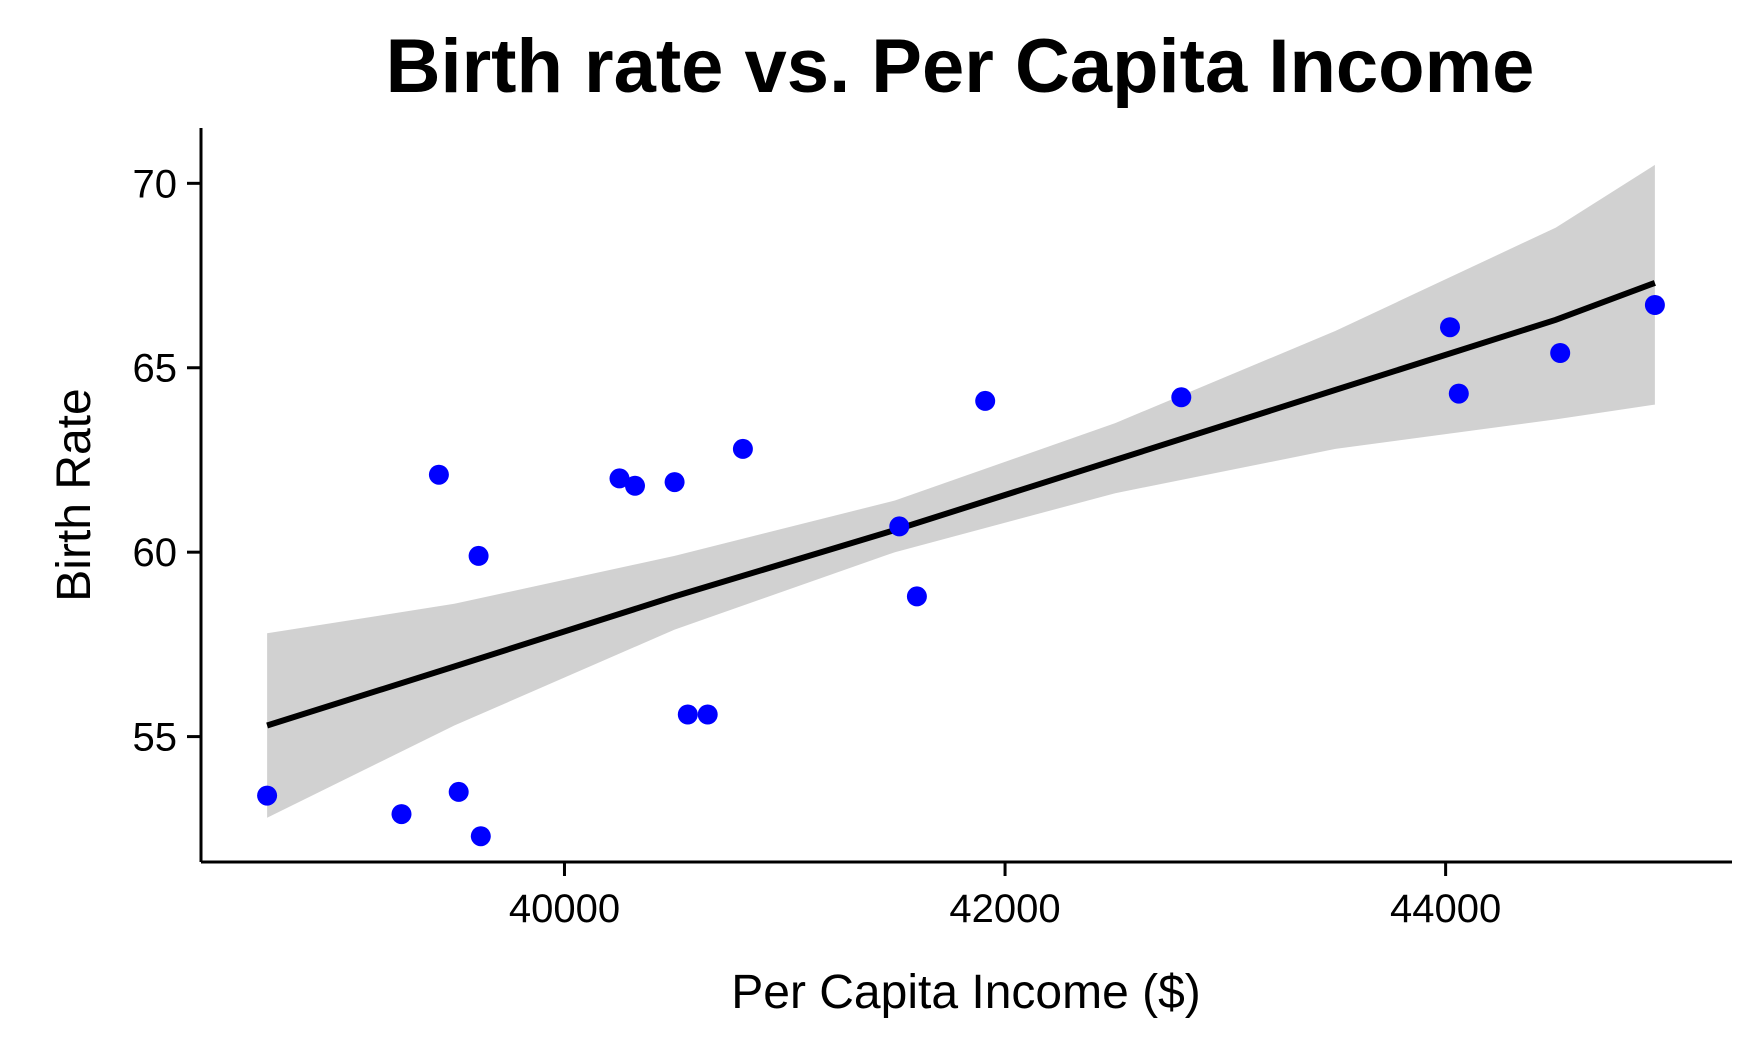 The width and height of the screenshot is (1749, 1050). Describe the element at coordinates (155, 369) in the screenshot. I see `y-tick-label: 65` at that location.